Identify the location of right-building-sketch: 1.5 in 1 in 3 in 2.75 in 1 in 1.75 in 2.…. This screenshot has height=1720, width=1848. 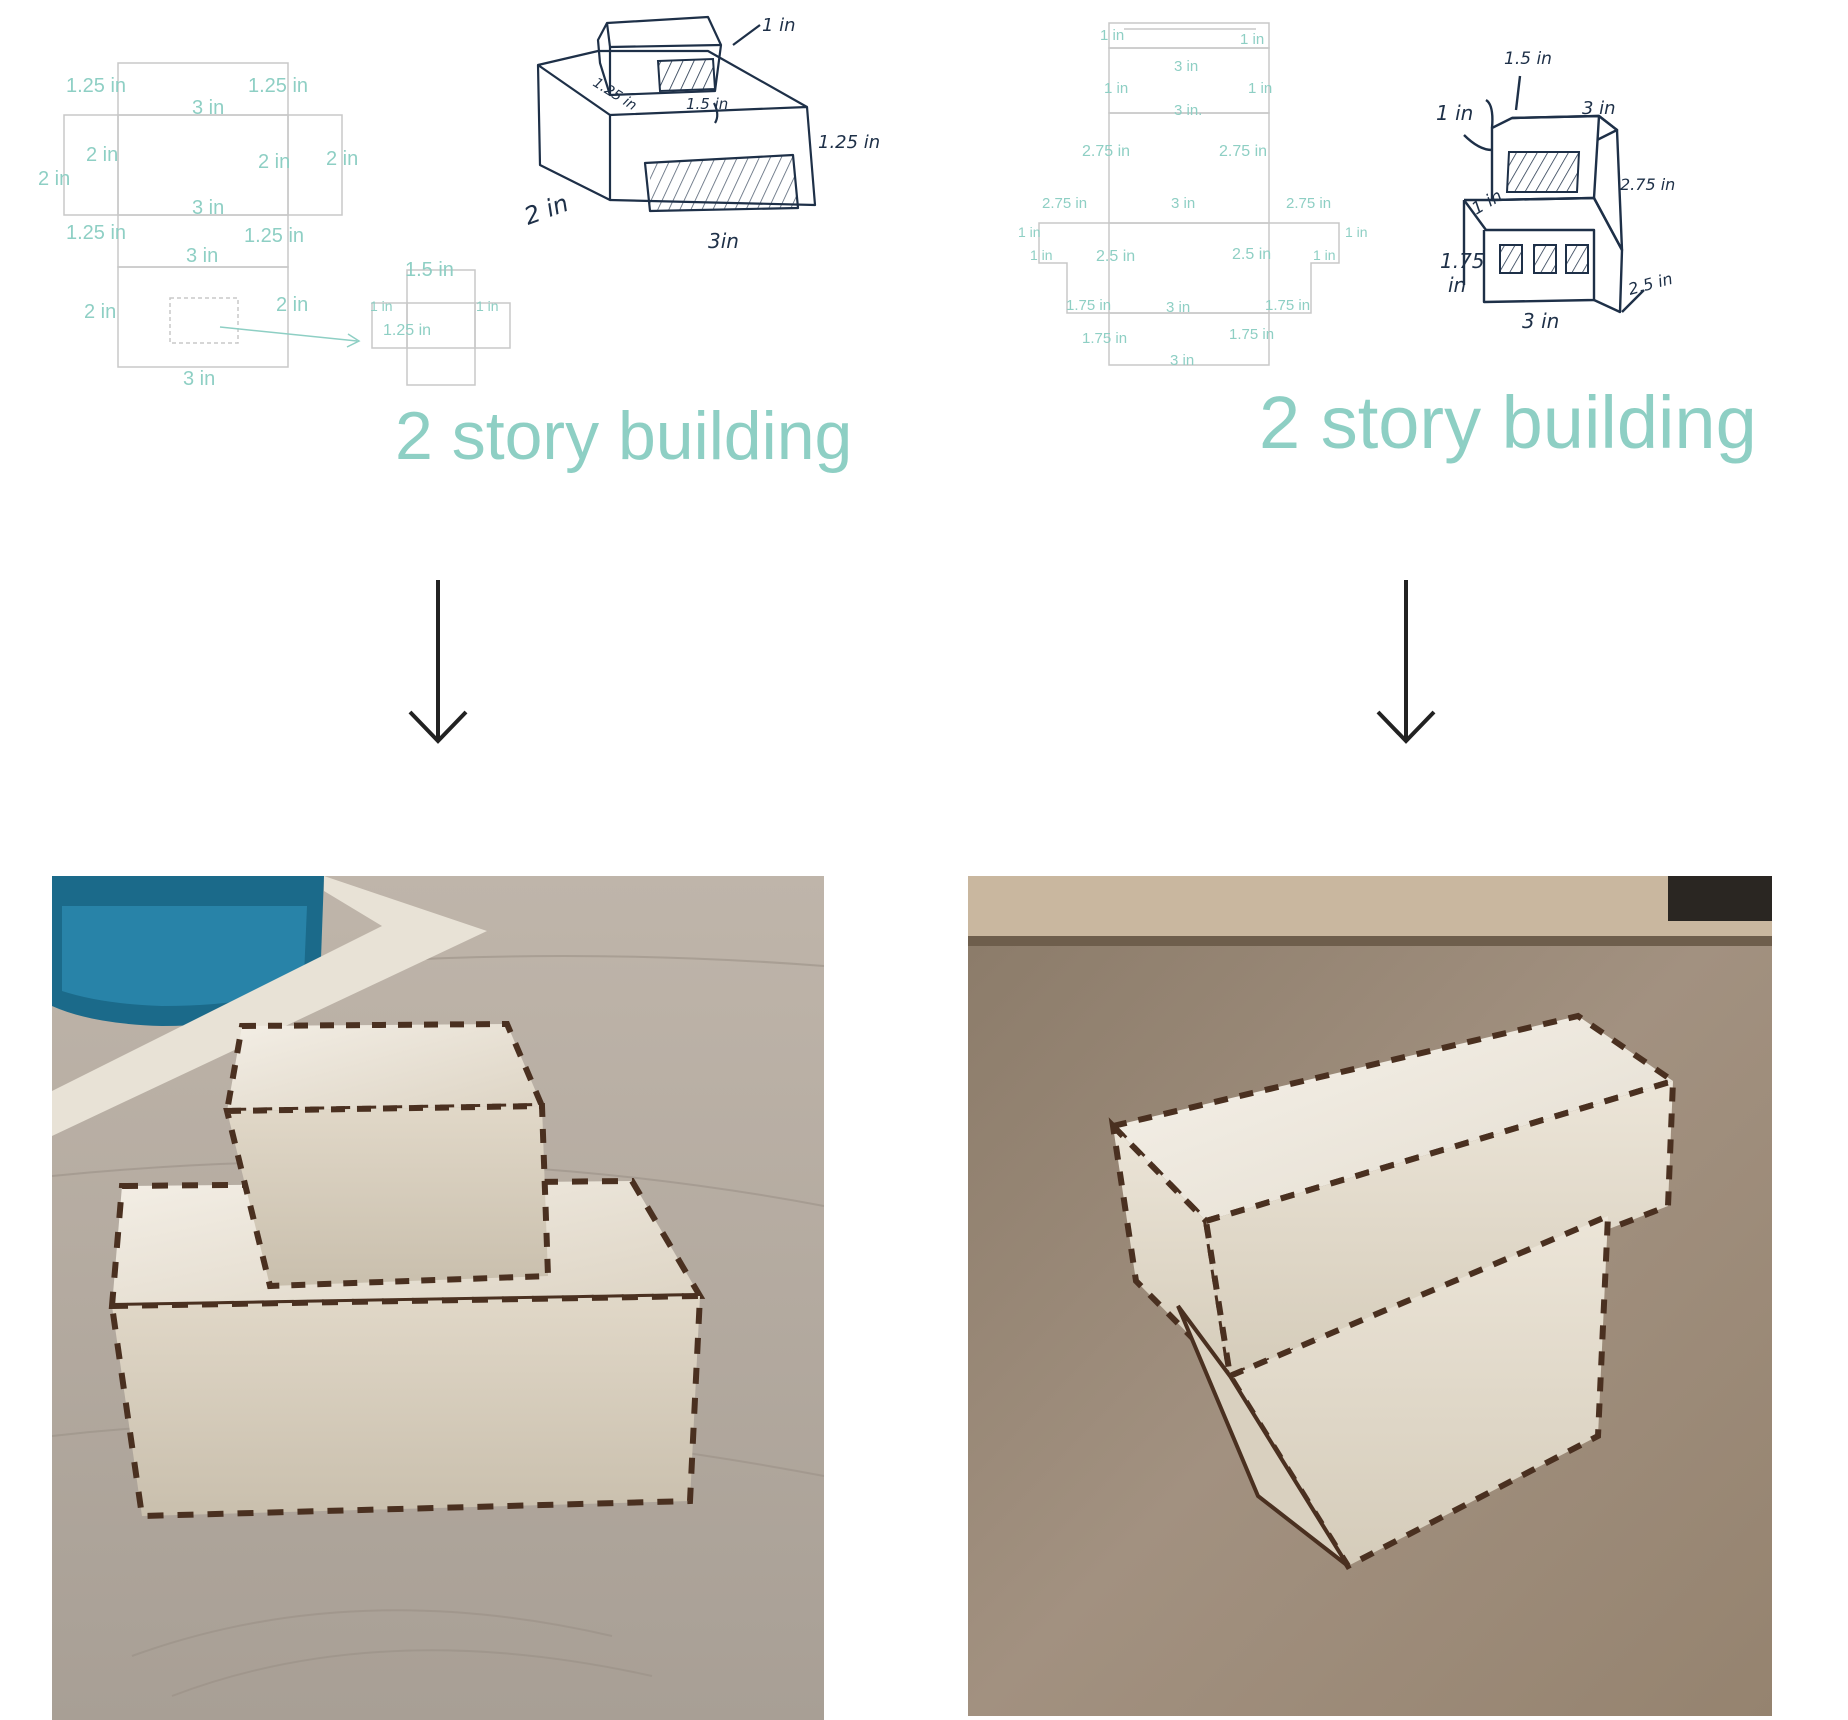
(1555, 191).